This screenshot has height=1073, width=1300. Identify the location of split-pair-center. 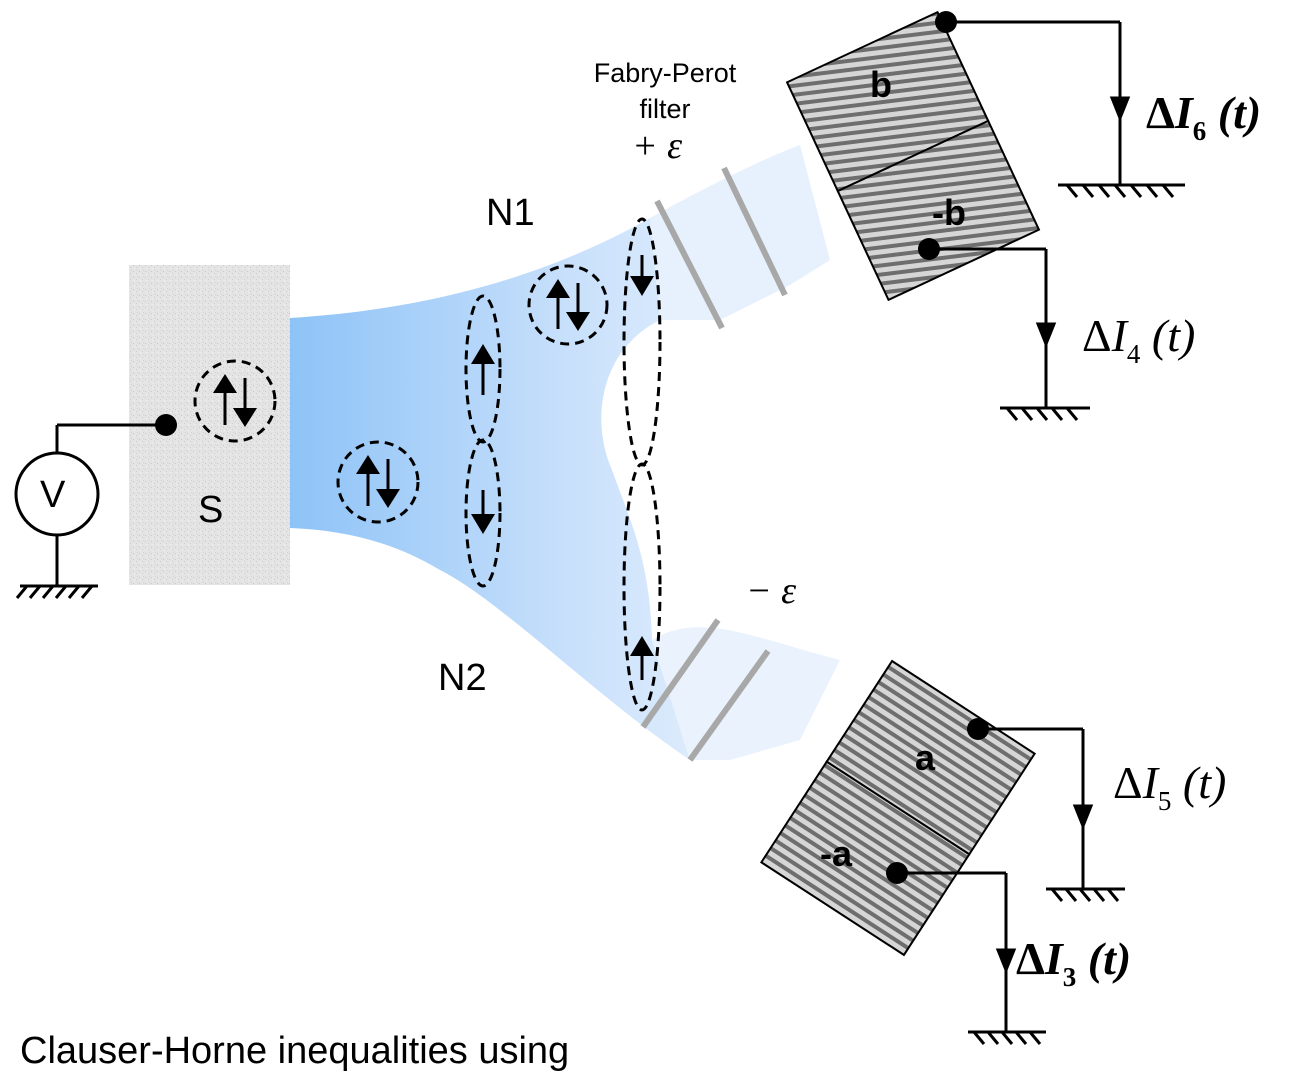
(483, 441).